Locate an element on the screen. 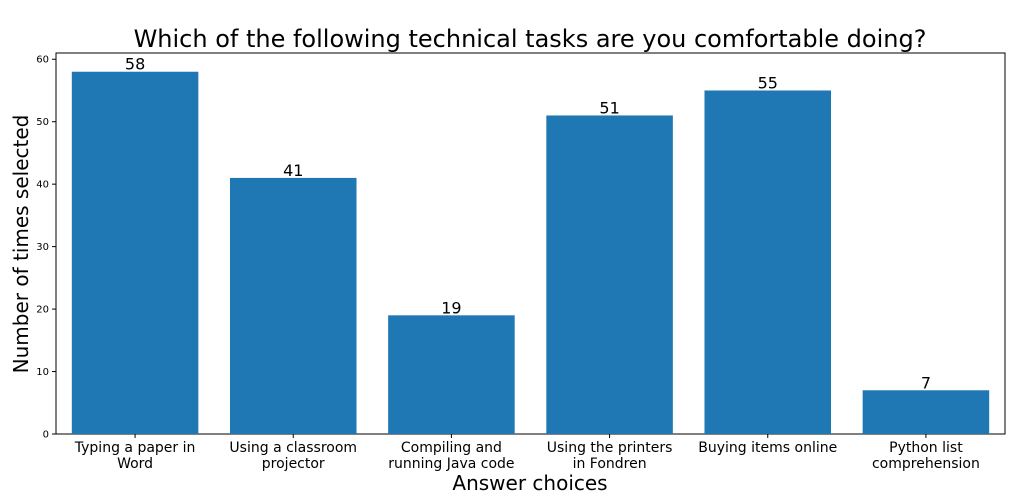 This screenshot has height=497, width=1021. x-tick-label: Using the printers in Fondren is located at coordinates (610, 456).